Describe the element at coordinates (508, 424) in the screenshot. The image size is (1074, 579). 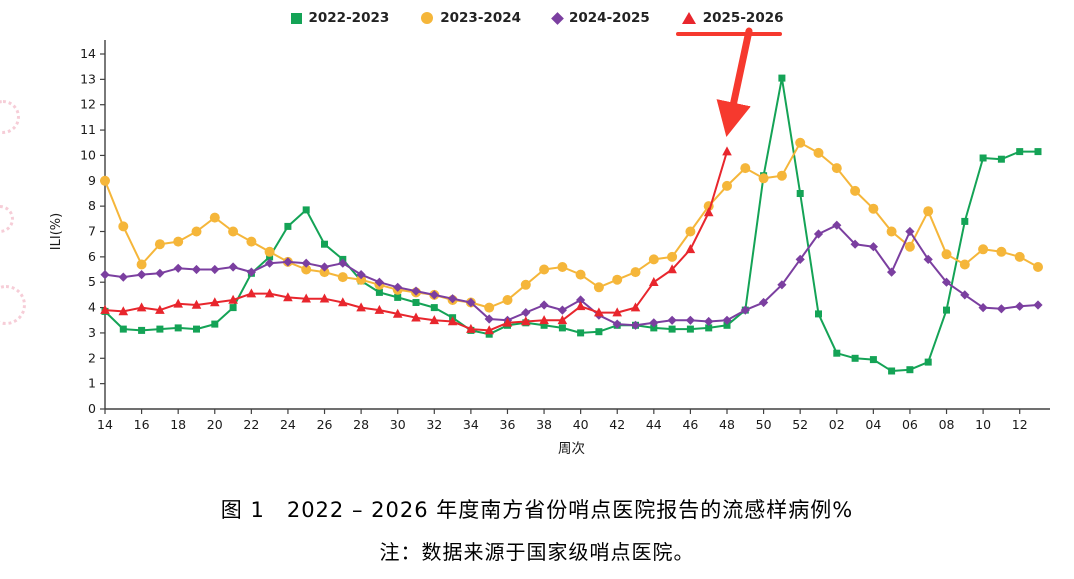
I see `svg-text: 36` at that location.